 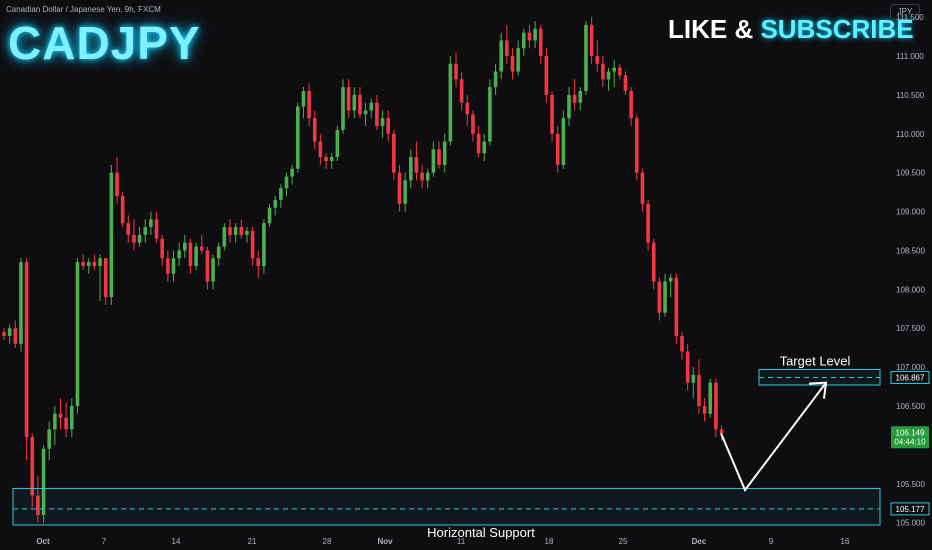 I want to click on target-price-tag, so click(x=910, y=377).